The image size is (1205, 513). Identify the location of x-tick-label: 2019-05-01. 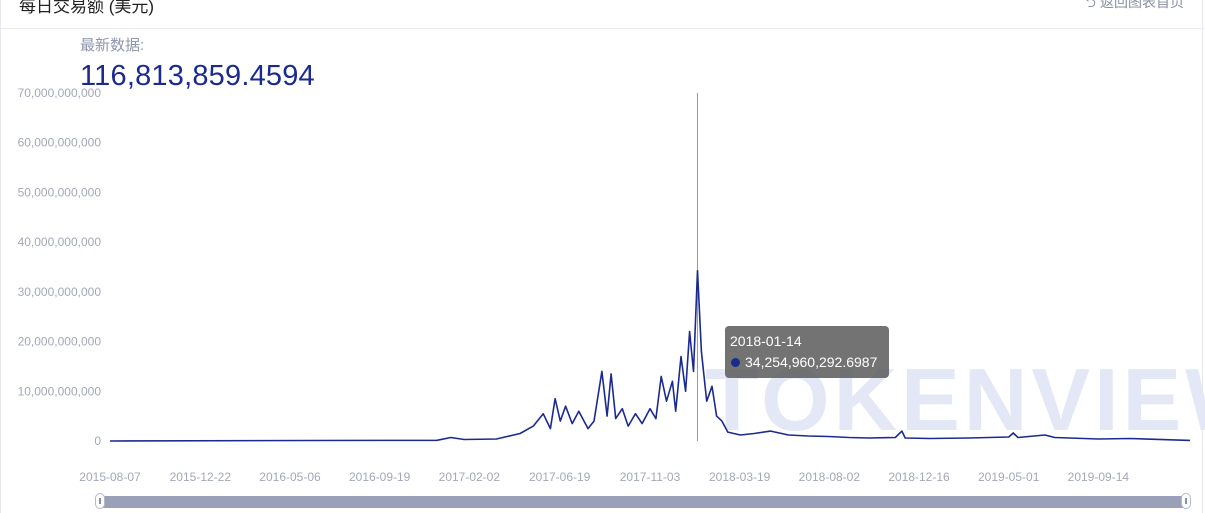
(1009, 477).